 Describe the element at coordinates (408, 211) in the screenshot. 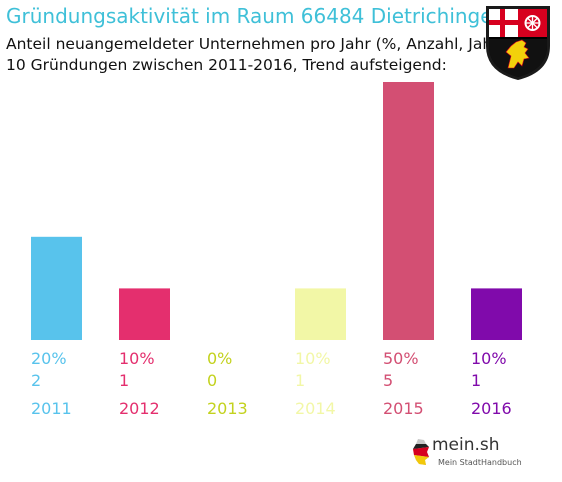

I see `bar-2015` at that location.